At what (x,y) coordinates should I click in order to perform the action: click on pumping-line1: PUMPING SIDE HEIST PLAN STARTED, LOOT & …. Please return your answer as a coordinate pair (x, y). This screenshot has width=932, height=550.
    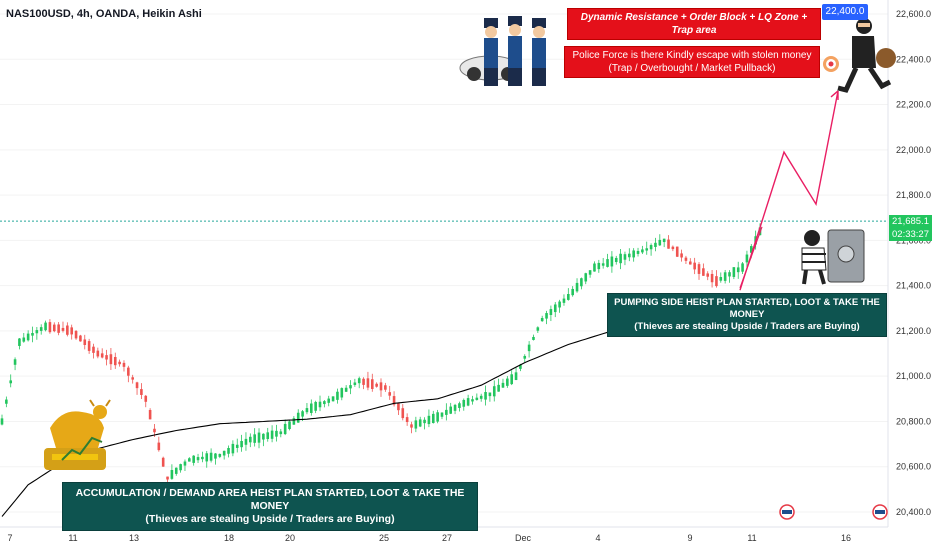
    Looking at the image, I should click on (747, 308).